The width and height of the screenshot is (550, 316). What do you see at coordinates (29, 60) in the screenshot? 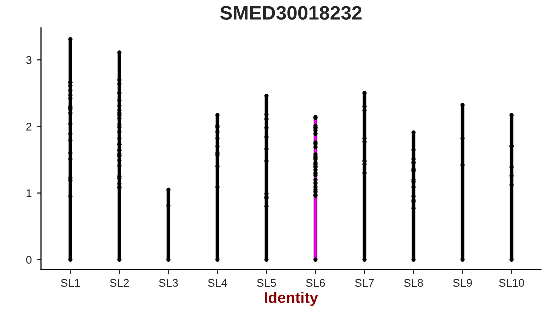
I see `y-tick-label: 3` at bounding box center [29, 60].